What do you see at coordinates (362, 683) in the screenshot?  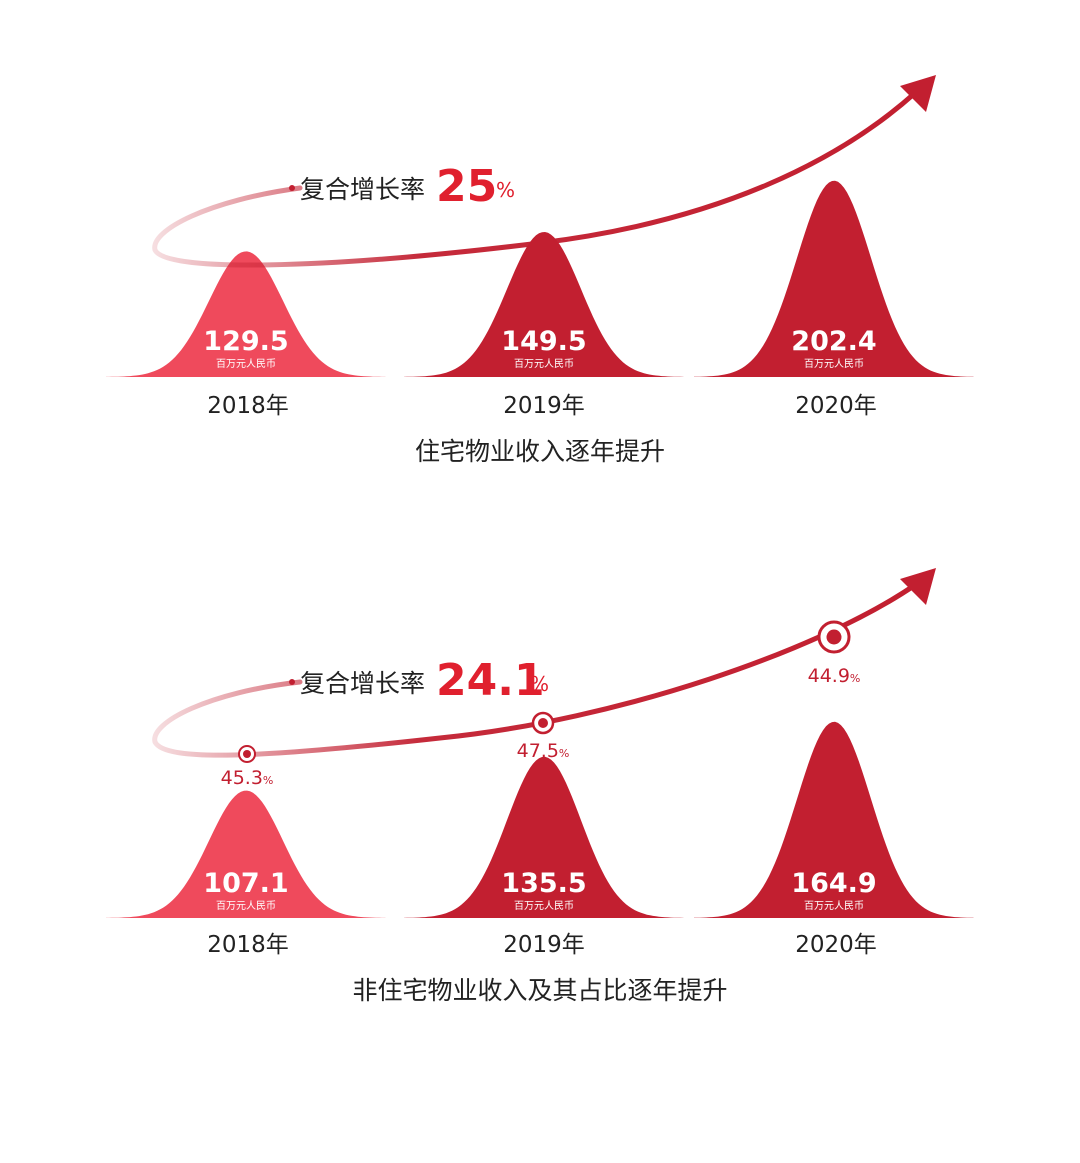 I see `chart-2-growth-label: 复合增长率` at bounding box center [362, 683].